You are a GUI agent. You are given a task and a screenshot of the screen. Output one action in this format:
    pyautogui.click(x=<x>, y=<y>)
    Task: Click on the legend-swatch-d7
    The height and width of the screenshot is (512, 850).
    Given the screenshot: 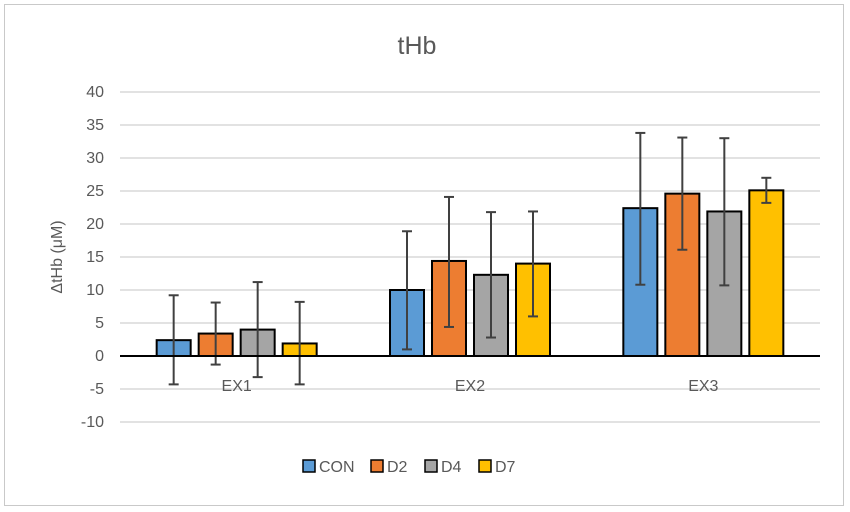 What is the action you would take?
    pyautogui.click(x=485, y=466)
    